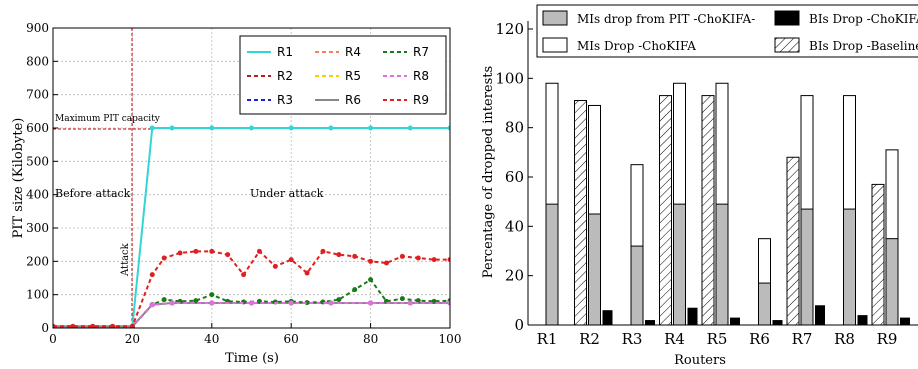 This screenshot has width=918, height=369. I want to click on series-line-r9, so click(251, 288).